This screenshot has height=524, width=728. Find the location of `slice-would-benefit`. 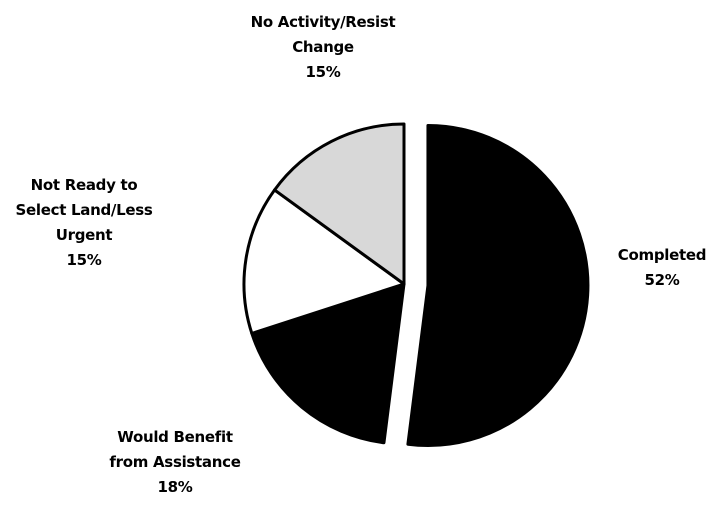

slice-would-benefit is located at coordinates (328, 363).